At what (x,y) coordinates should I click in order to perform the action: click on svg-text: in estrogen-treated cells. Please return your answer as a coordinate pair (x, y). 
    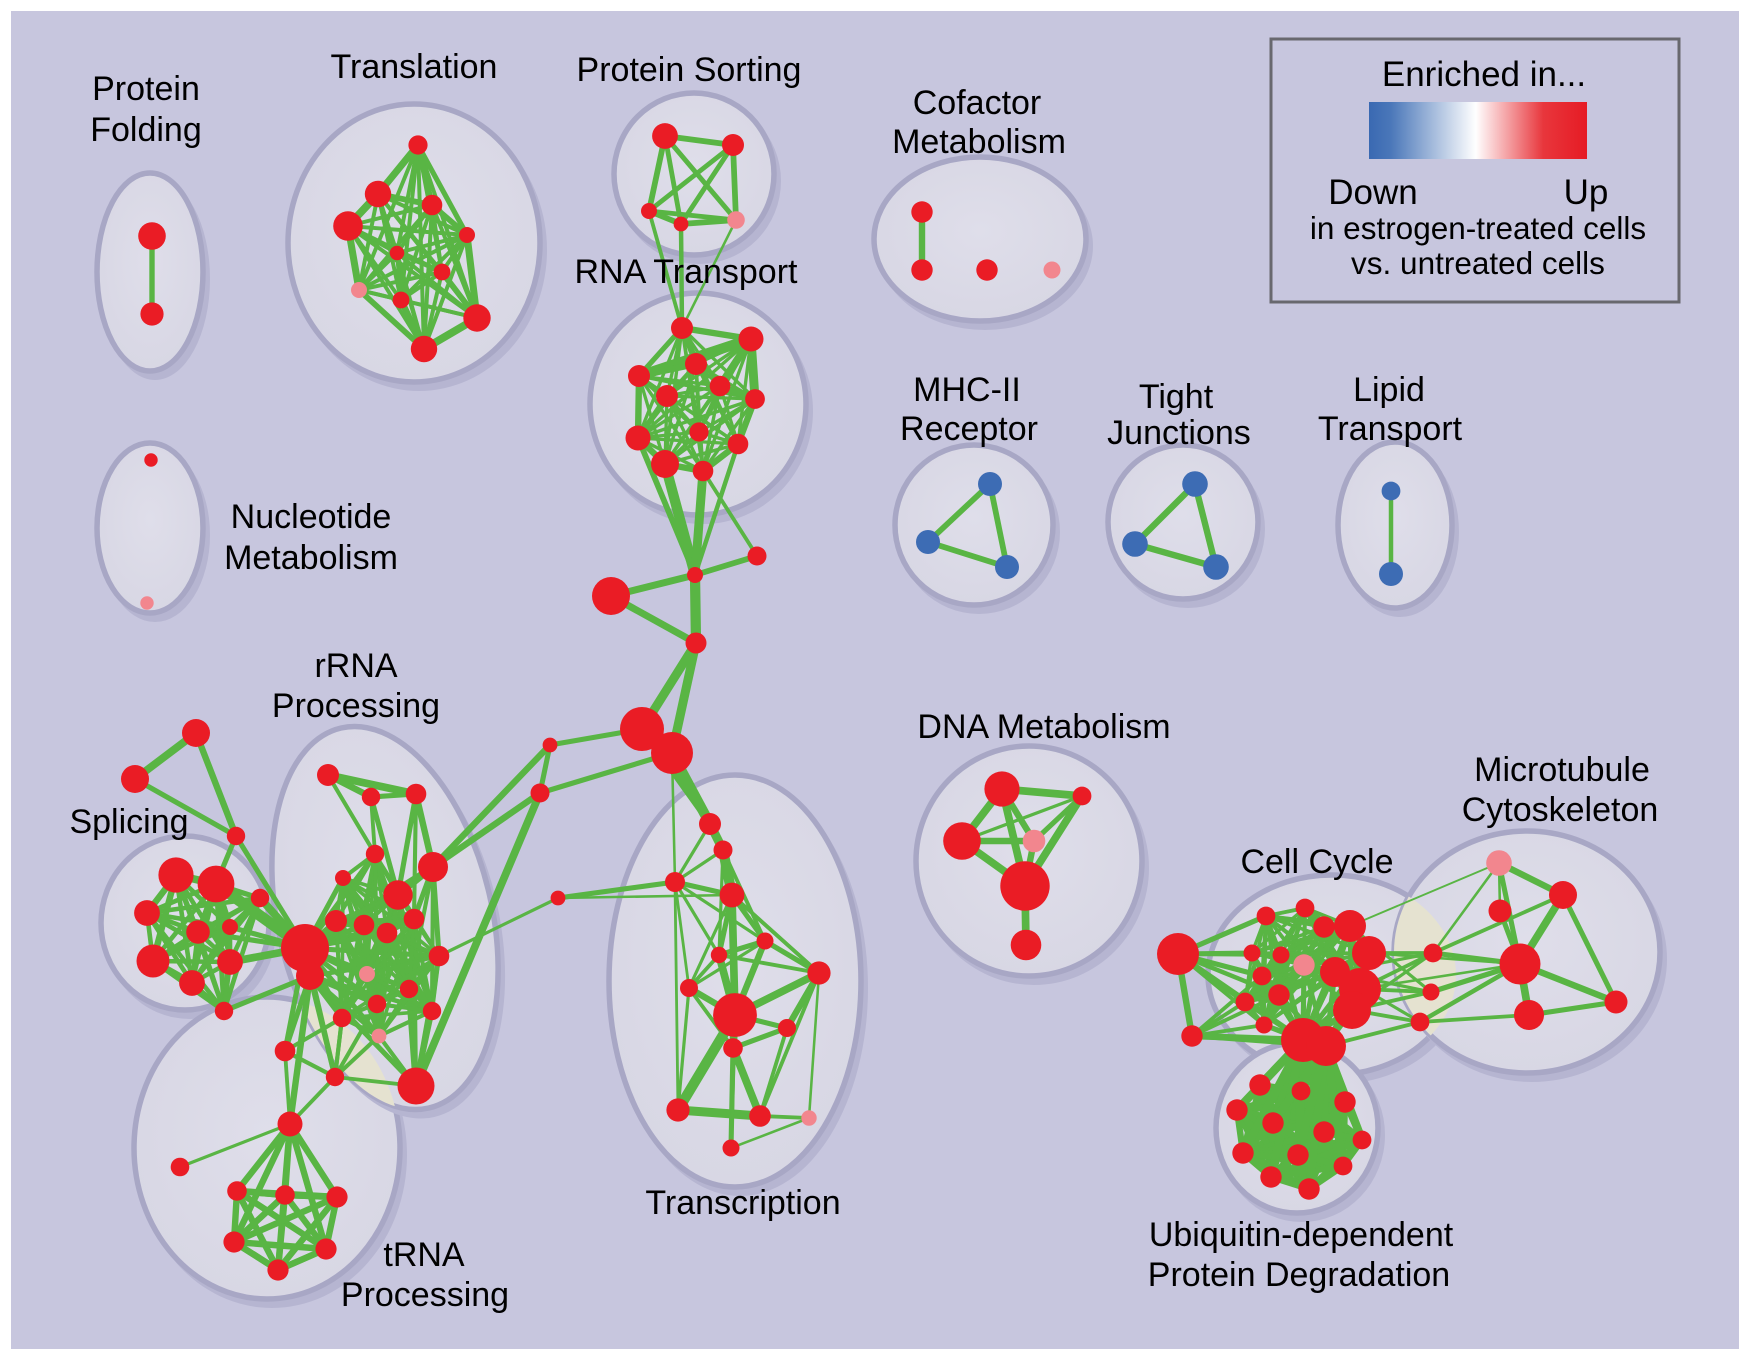
    Looking at the image, I should click on (1478, 228).